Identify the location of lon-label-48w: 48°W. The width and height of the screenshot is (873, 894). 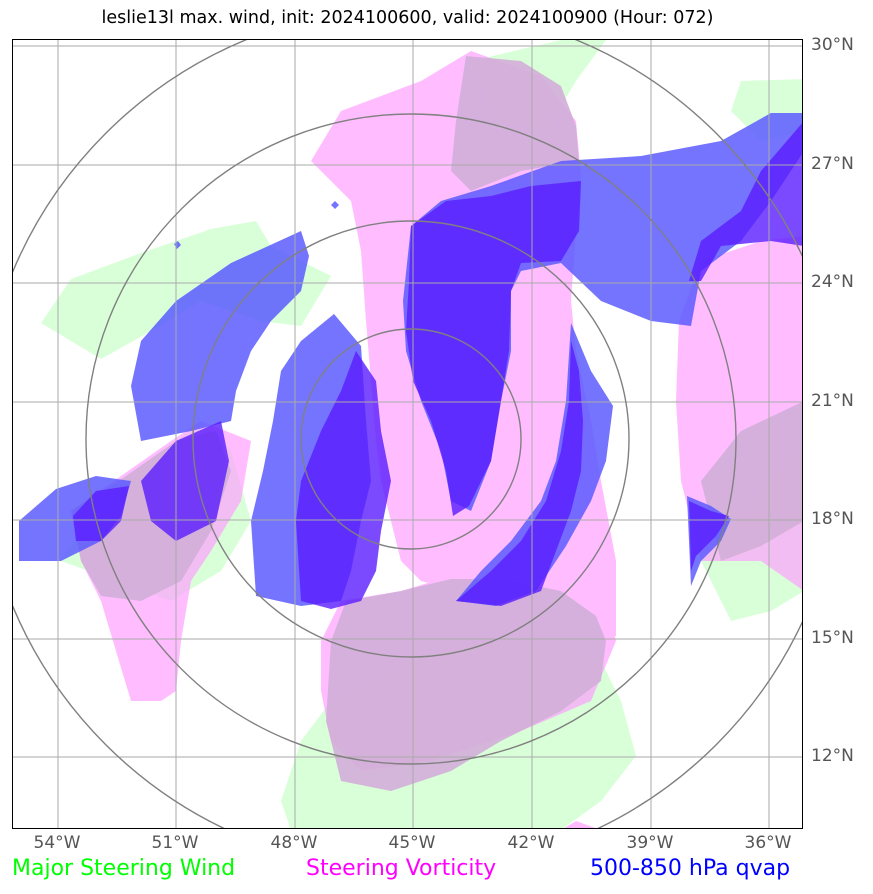
(294, 843).